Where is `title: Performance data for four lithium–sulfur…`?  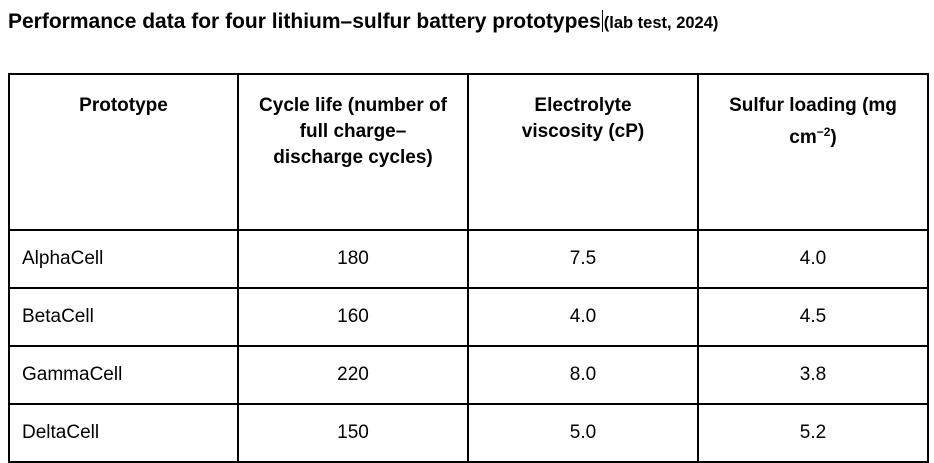
title: Performance data for four lithium–sulfur… is located at coordinates (304, 21).